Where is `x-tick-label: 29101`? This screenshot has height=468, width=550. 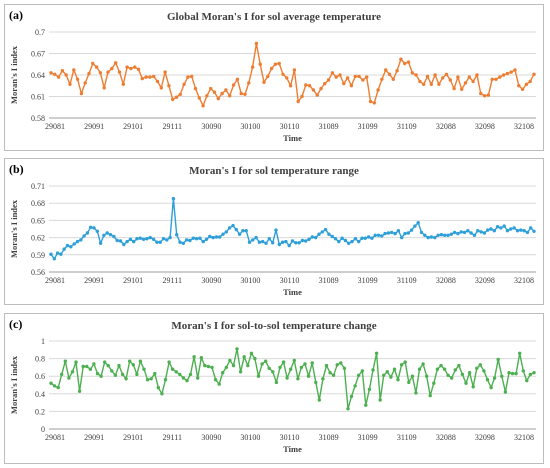
x-tick-label: 29101 is located at coordinates (133, 126).